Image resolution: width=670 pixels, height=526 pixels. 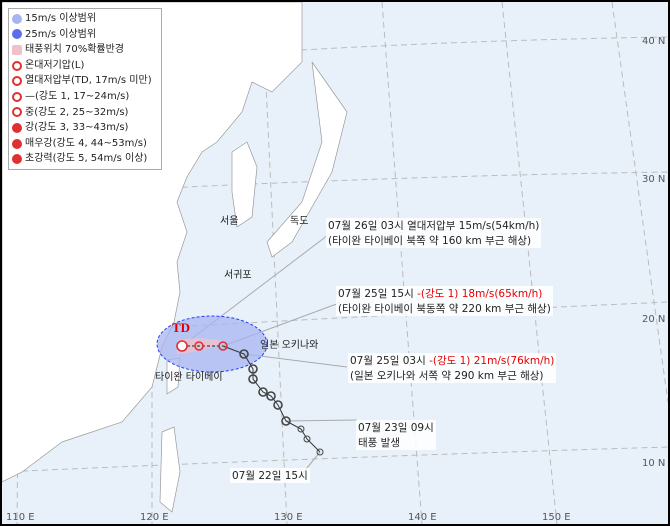 What do you see at coordinates (88, 81) in the screenshot?
I see `legend-label: 열대저압부(TD, 17m/s 미만)` at bounding box center [88, 81].